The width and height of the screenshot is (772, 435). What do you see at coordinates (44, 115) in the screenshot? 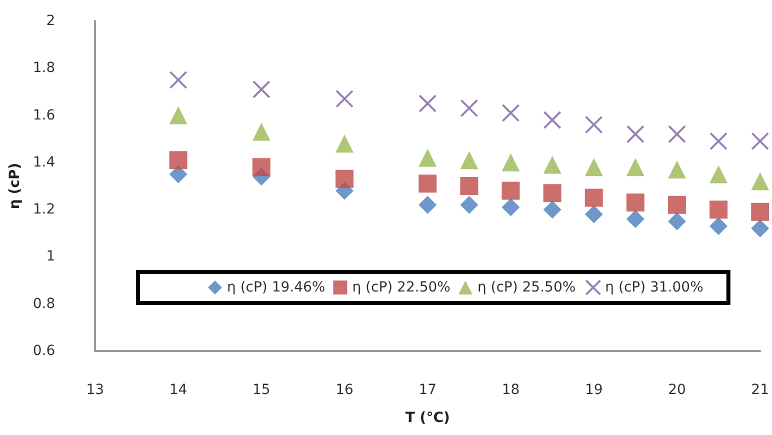
I see `y-tick-label: 1.6` at bounding box center [44, 115].